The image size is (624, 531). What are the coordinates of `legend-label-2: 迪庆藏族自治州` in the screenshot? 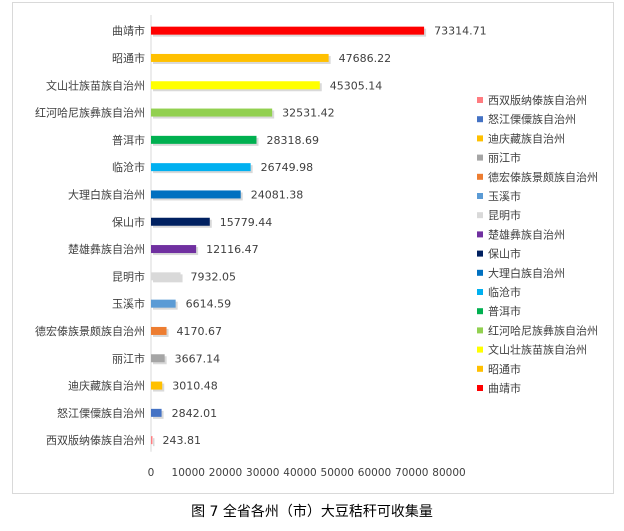 It's located at (526, 138).